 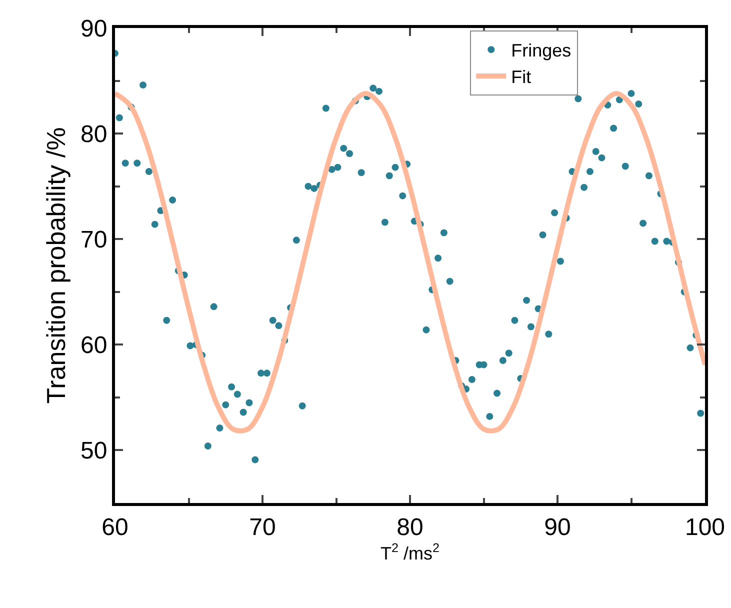 What do you see at coordinates (55, 265) in the screenshot?
I see `y-axis-title: Transition probability /%` at bounding box center [55, 265].